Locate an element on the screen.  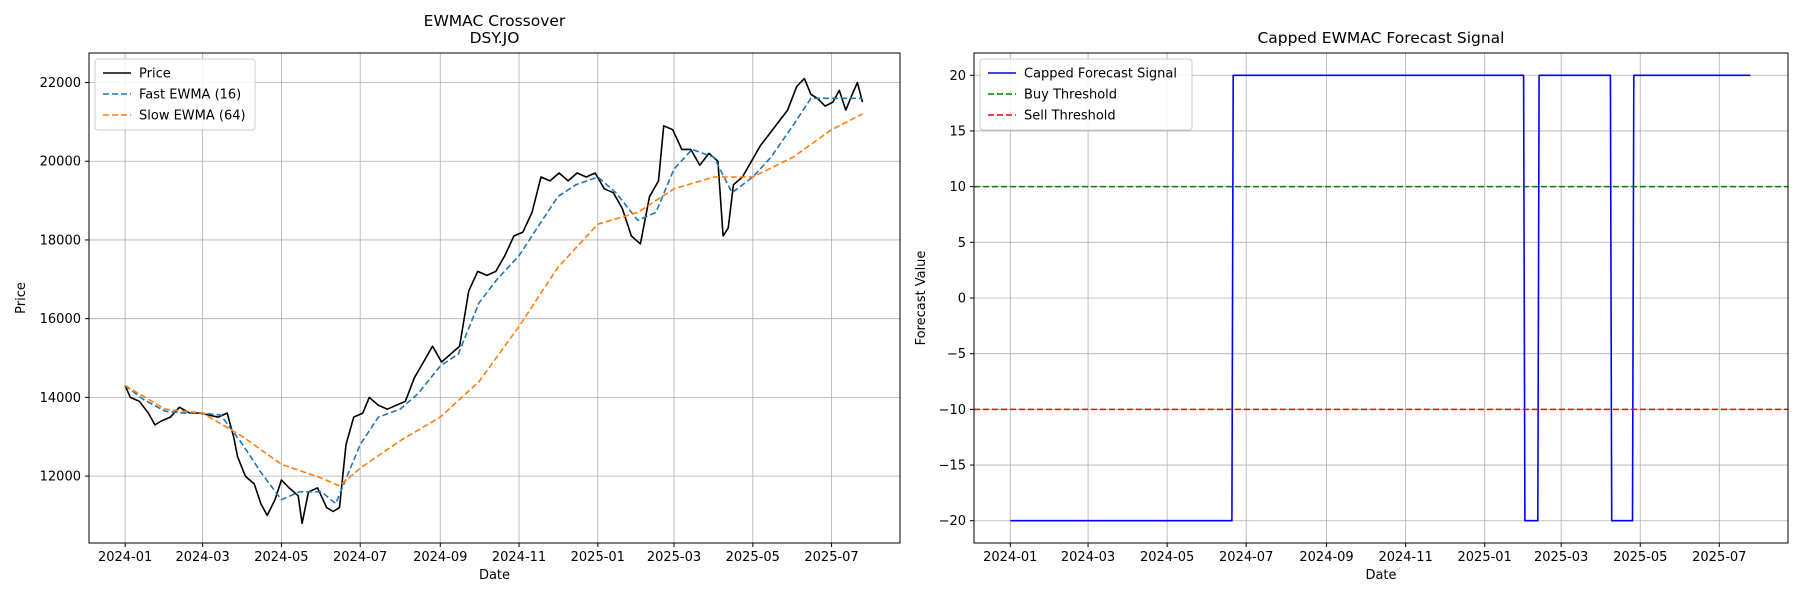
y-tick-label: −20 is located at coordinates (952, 521).